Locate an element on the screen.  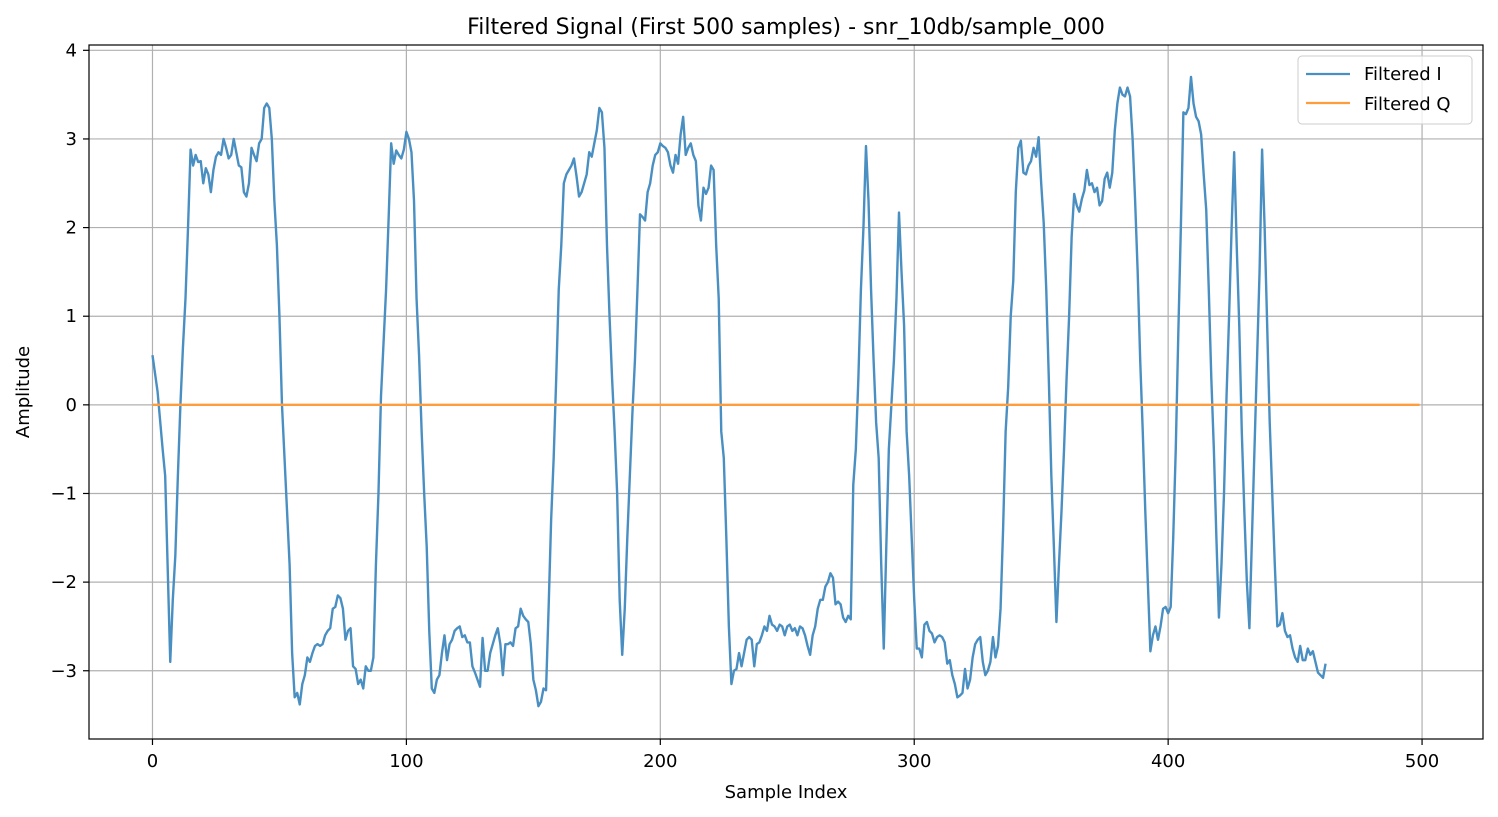
y-tick-label: −2 is located at coordinates (63, 582).